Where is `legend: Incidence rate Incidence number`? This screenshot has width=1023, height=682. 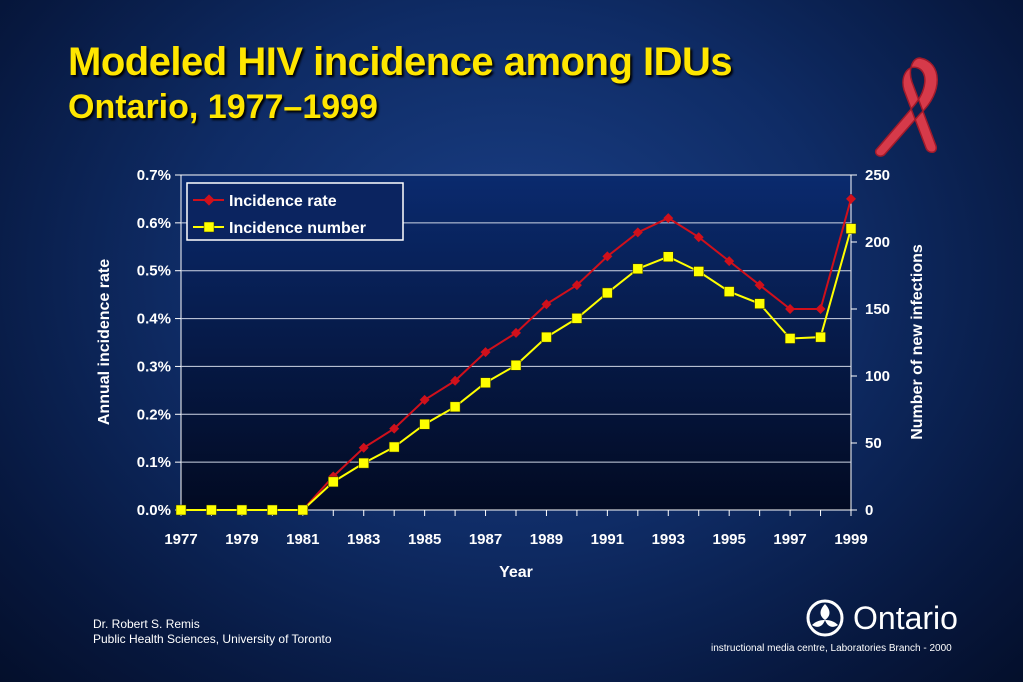
legend: Incidence rate Incidence number is located at coordinates (295, 211).